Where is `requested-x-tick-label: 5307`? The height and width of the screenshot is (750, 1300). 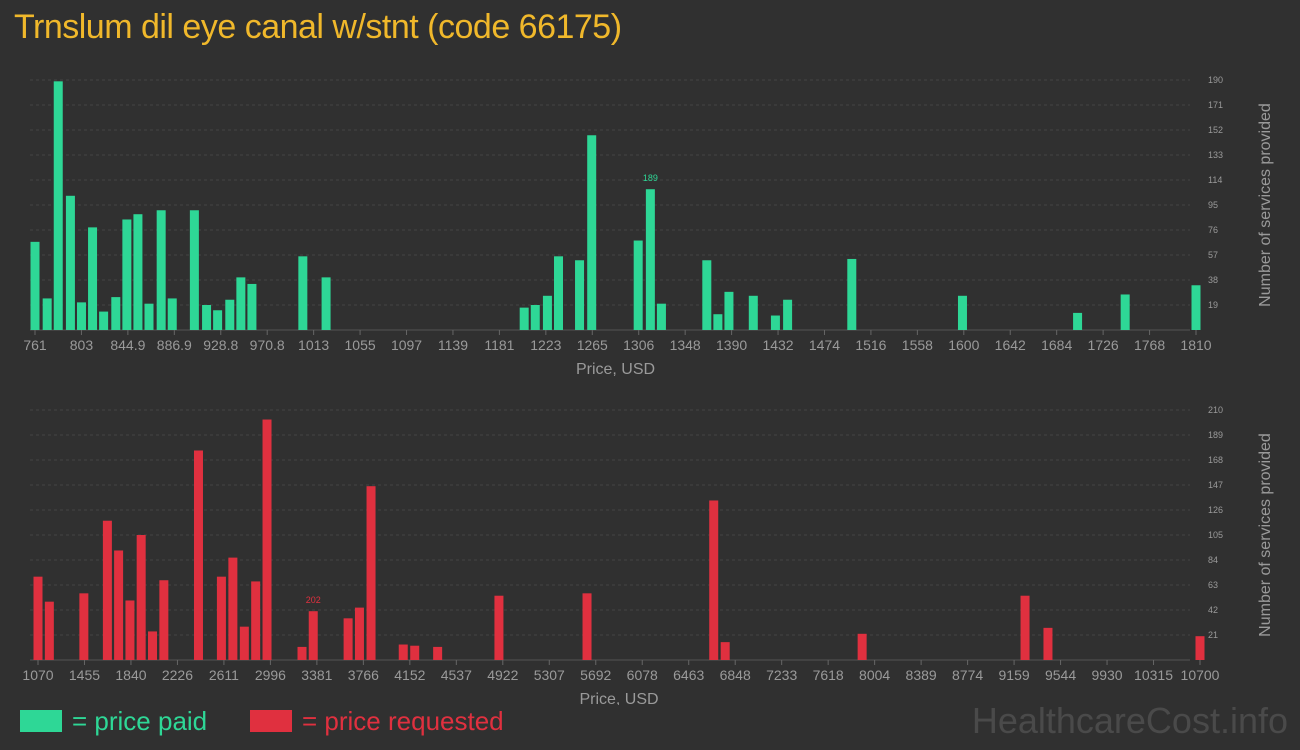
requested-x-tick-label: 5307 is located at coordinates (549, 675).